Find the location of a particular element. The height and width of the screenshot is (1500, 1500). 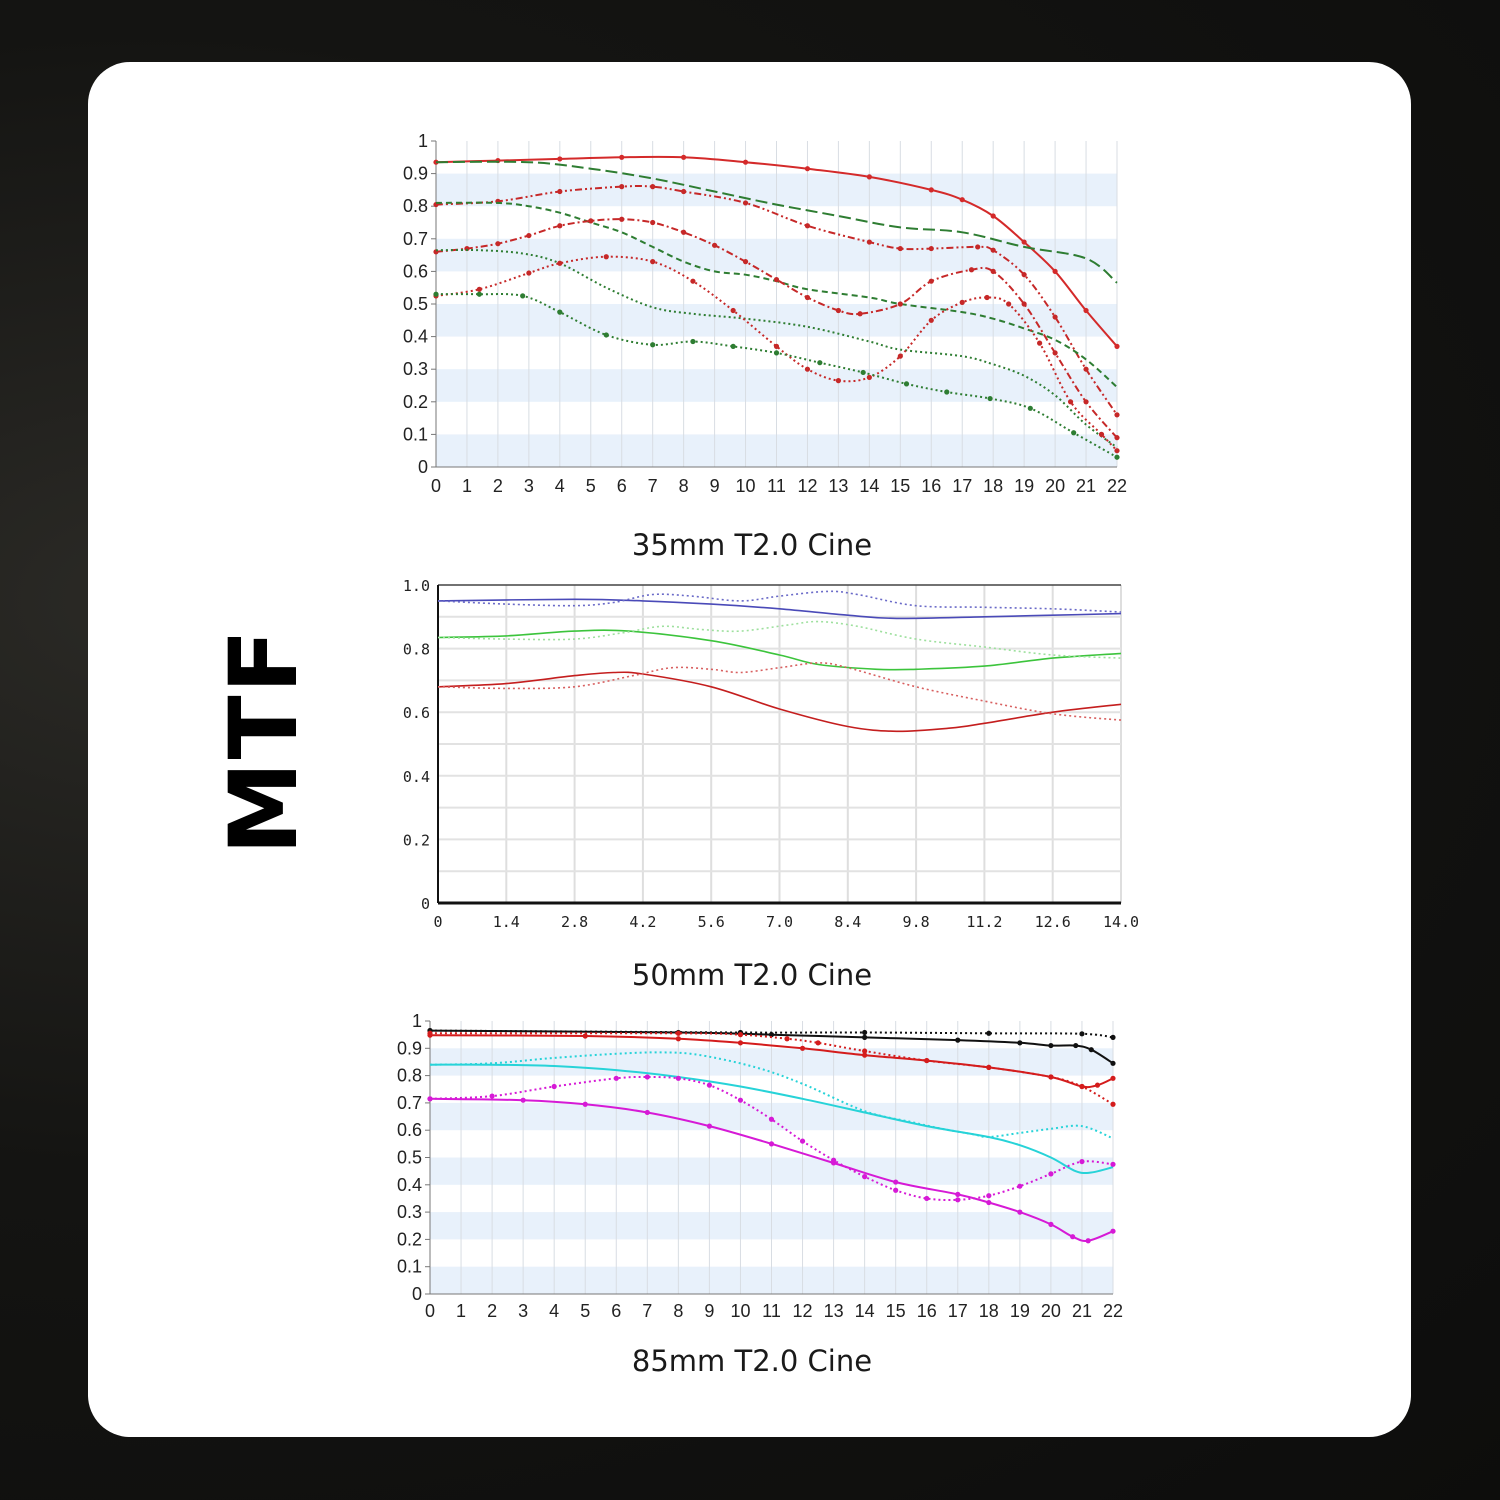

x-tick-label: 12 is located at coordinates (803, 1311).